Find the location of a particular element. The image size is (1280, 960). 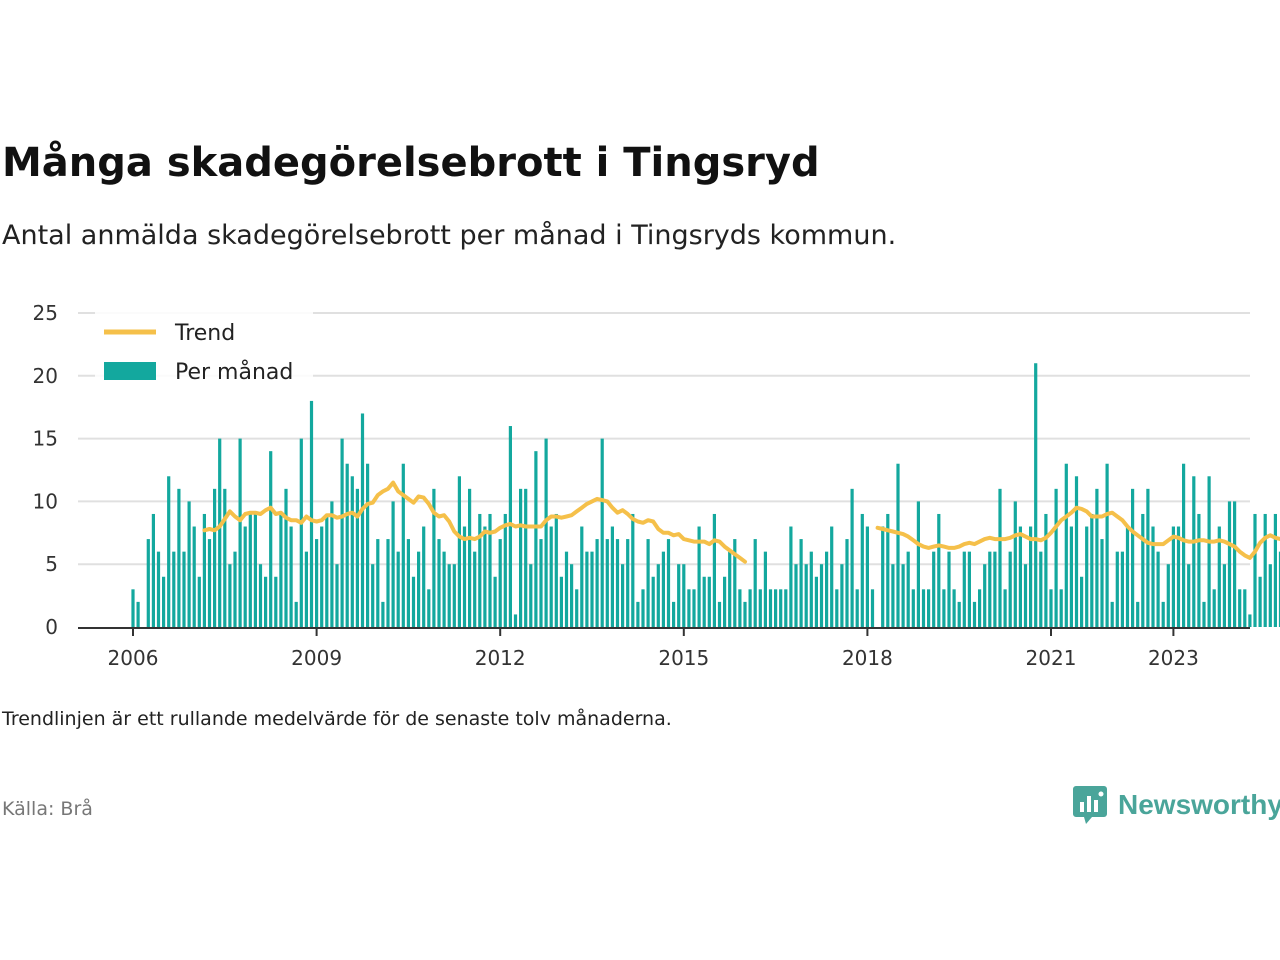

y-axis-ticks: 0 5 10 15 20 25 is located at coordinates (45, 470).